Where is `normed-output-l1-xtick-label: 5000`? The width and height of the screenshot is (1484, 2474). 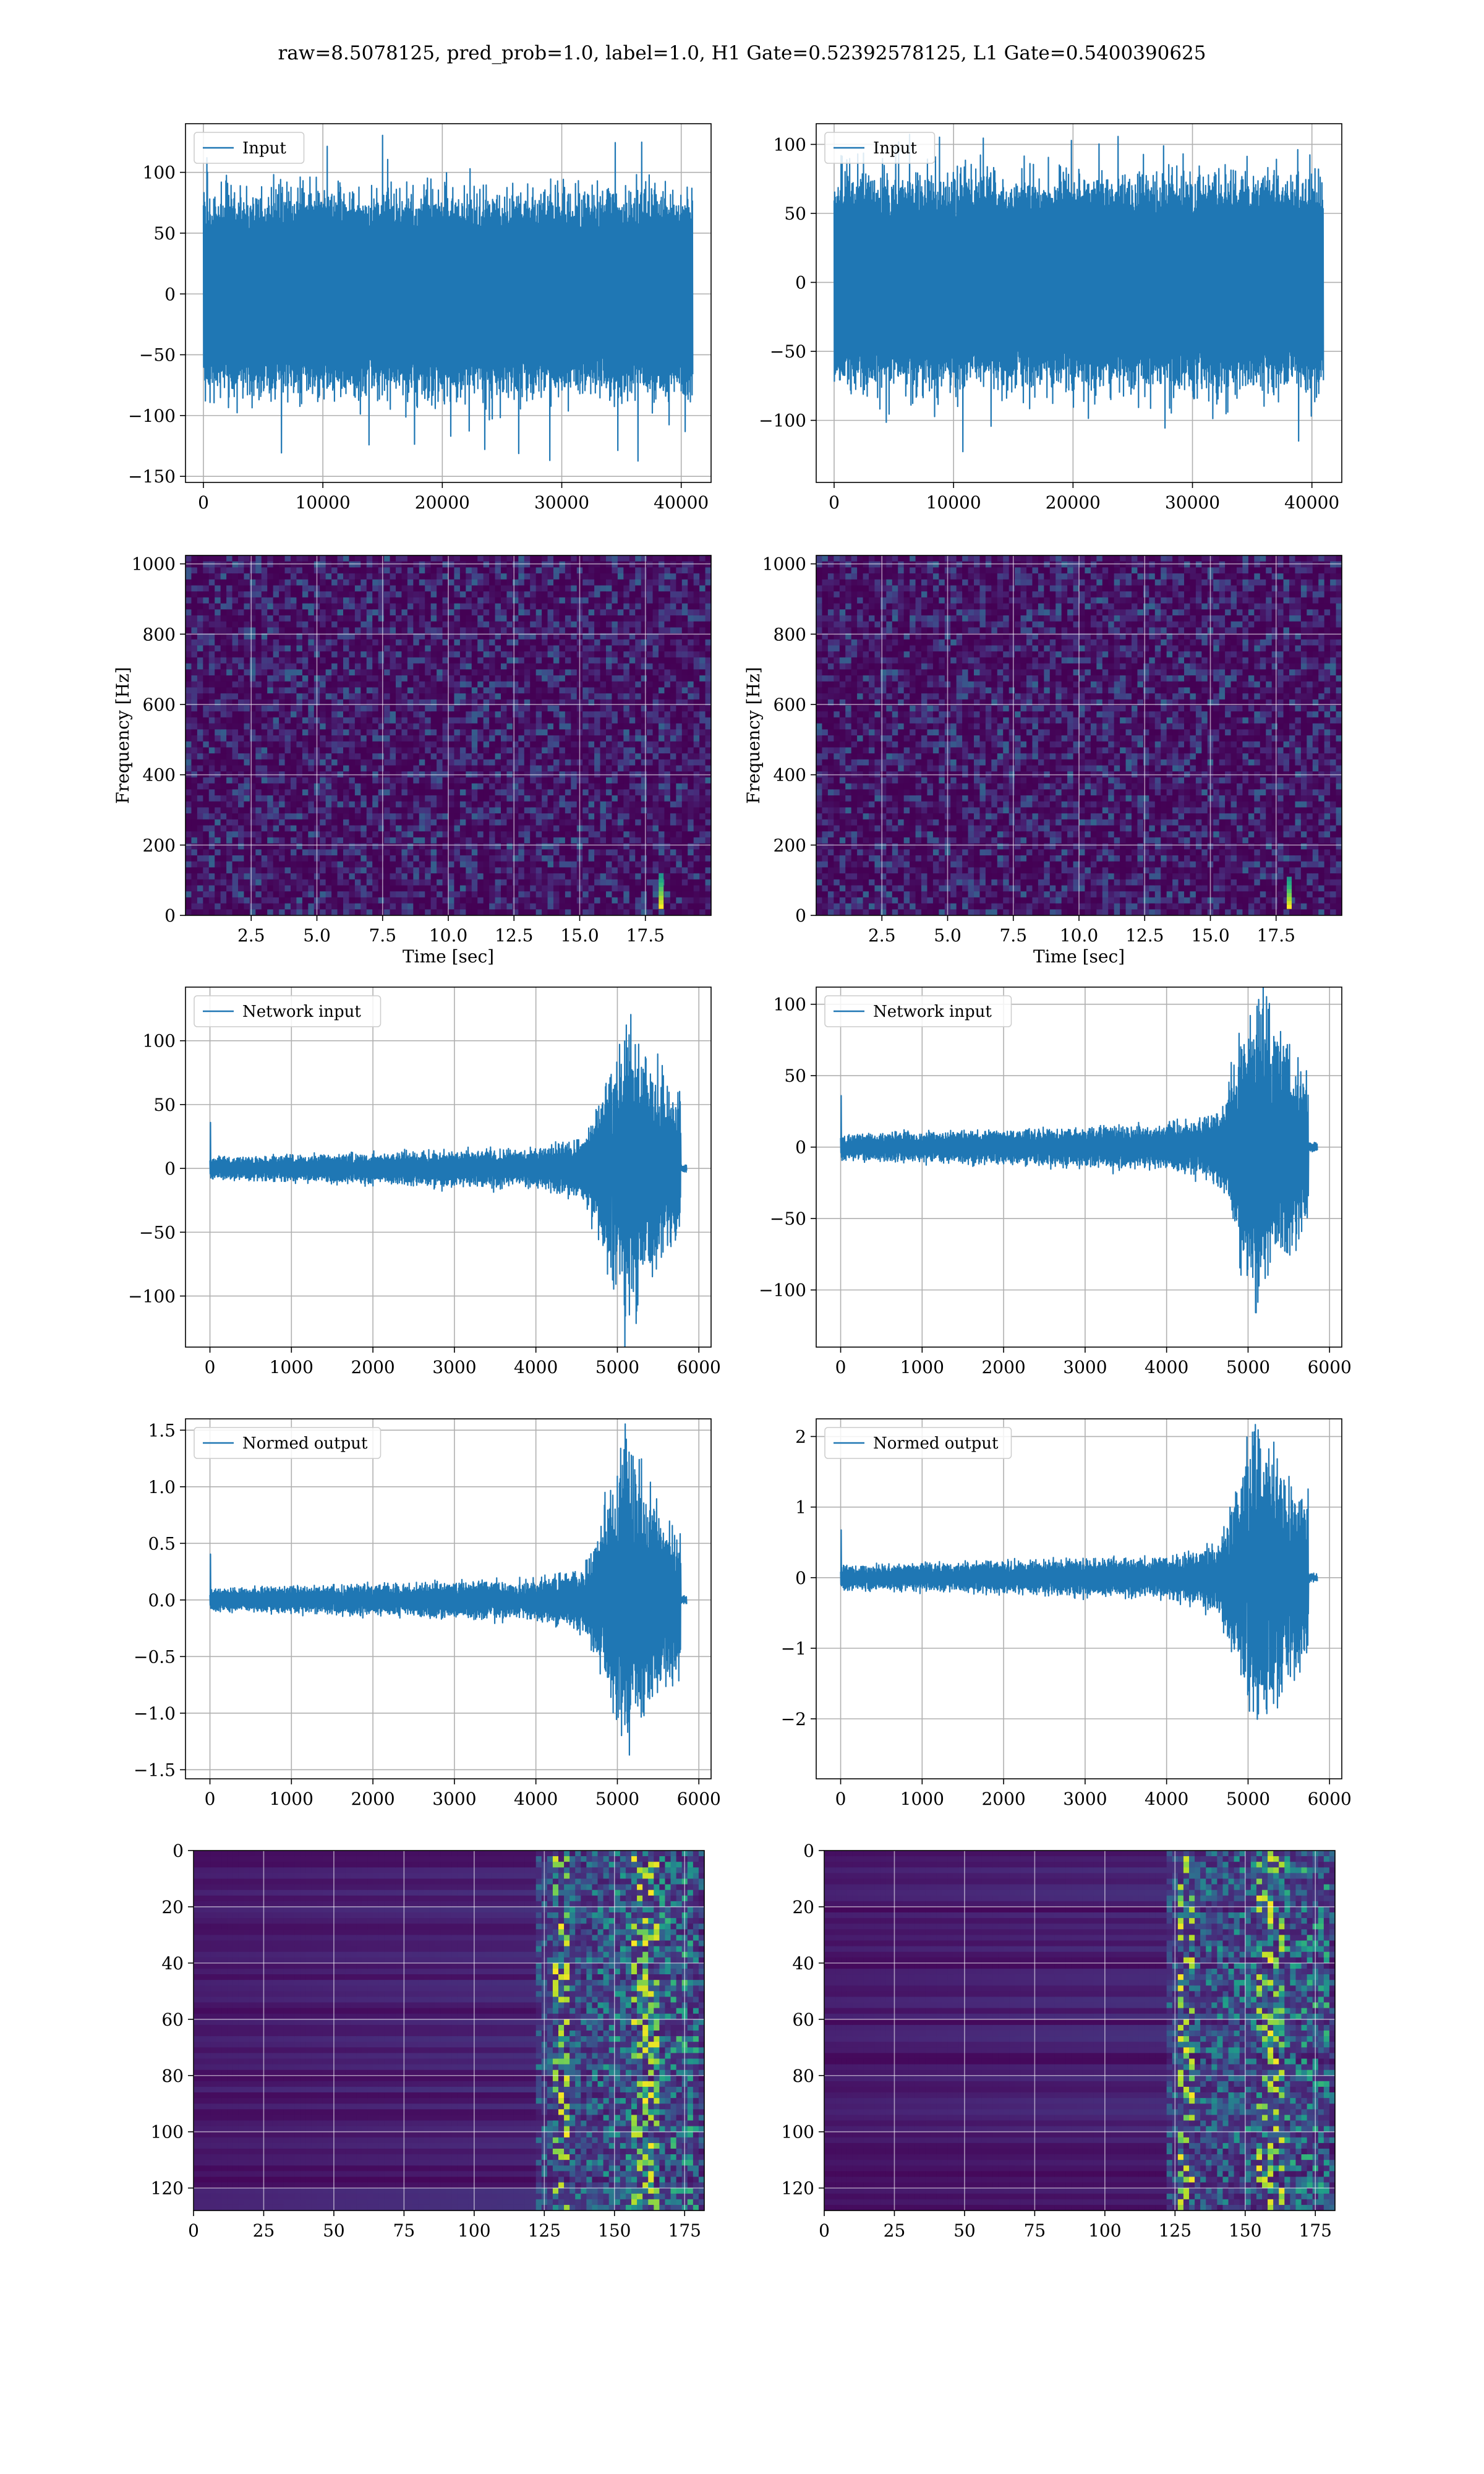
normed-output-l1-xtick-label: 5000 is located at coordinates (1248, 1799).